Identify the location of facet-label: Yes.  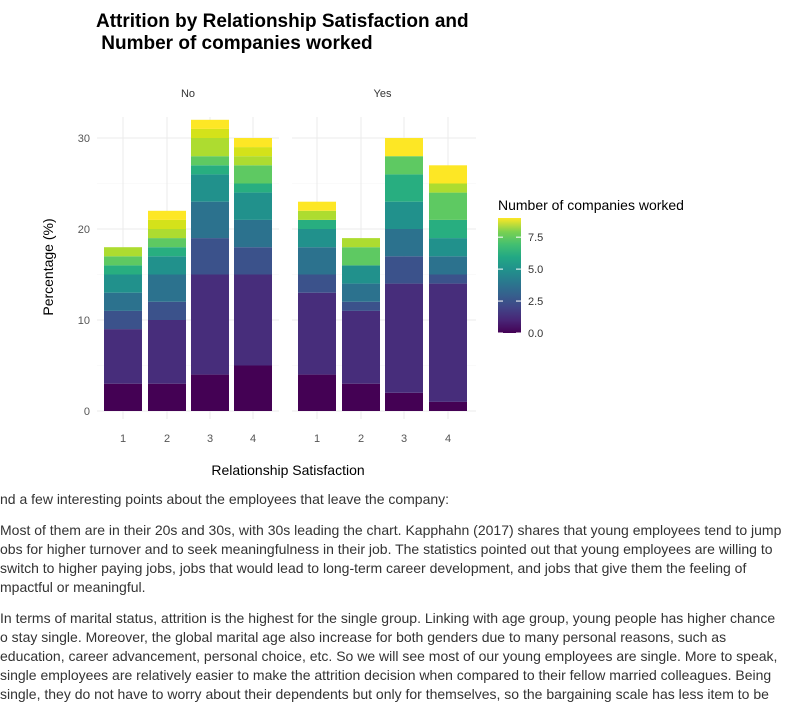
(383, 94).